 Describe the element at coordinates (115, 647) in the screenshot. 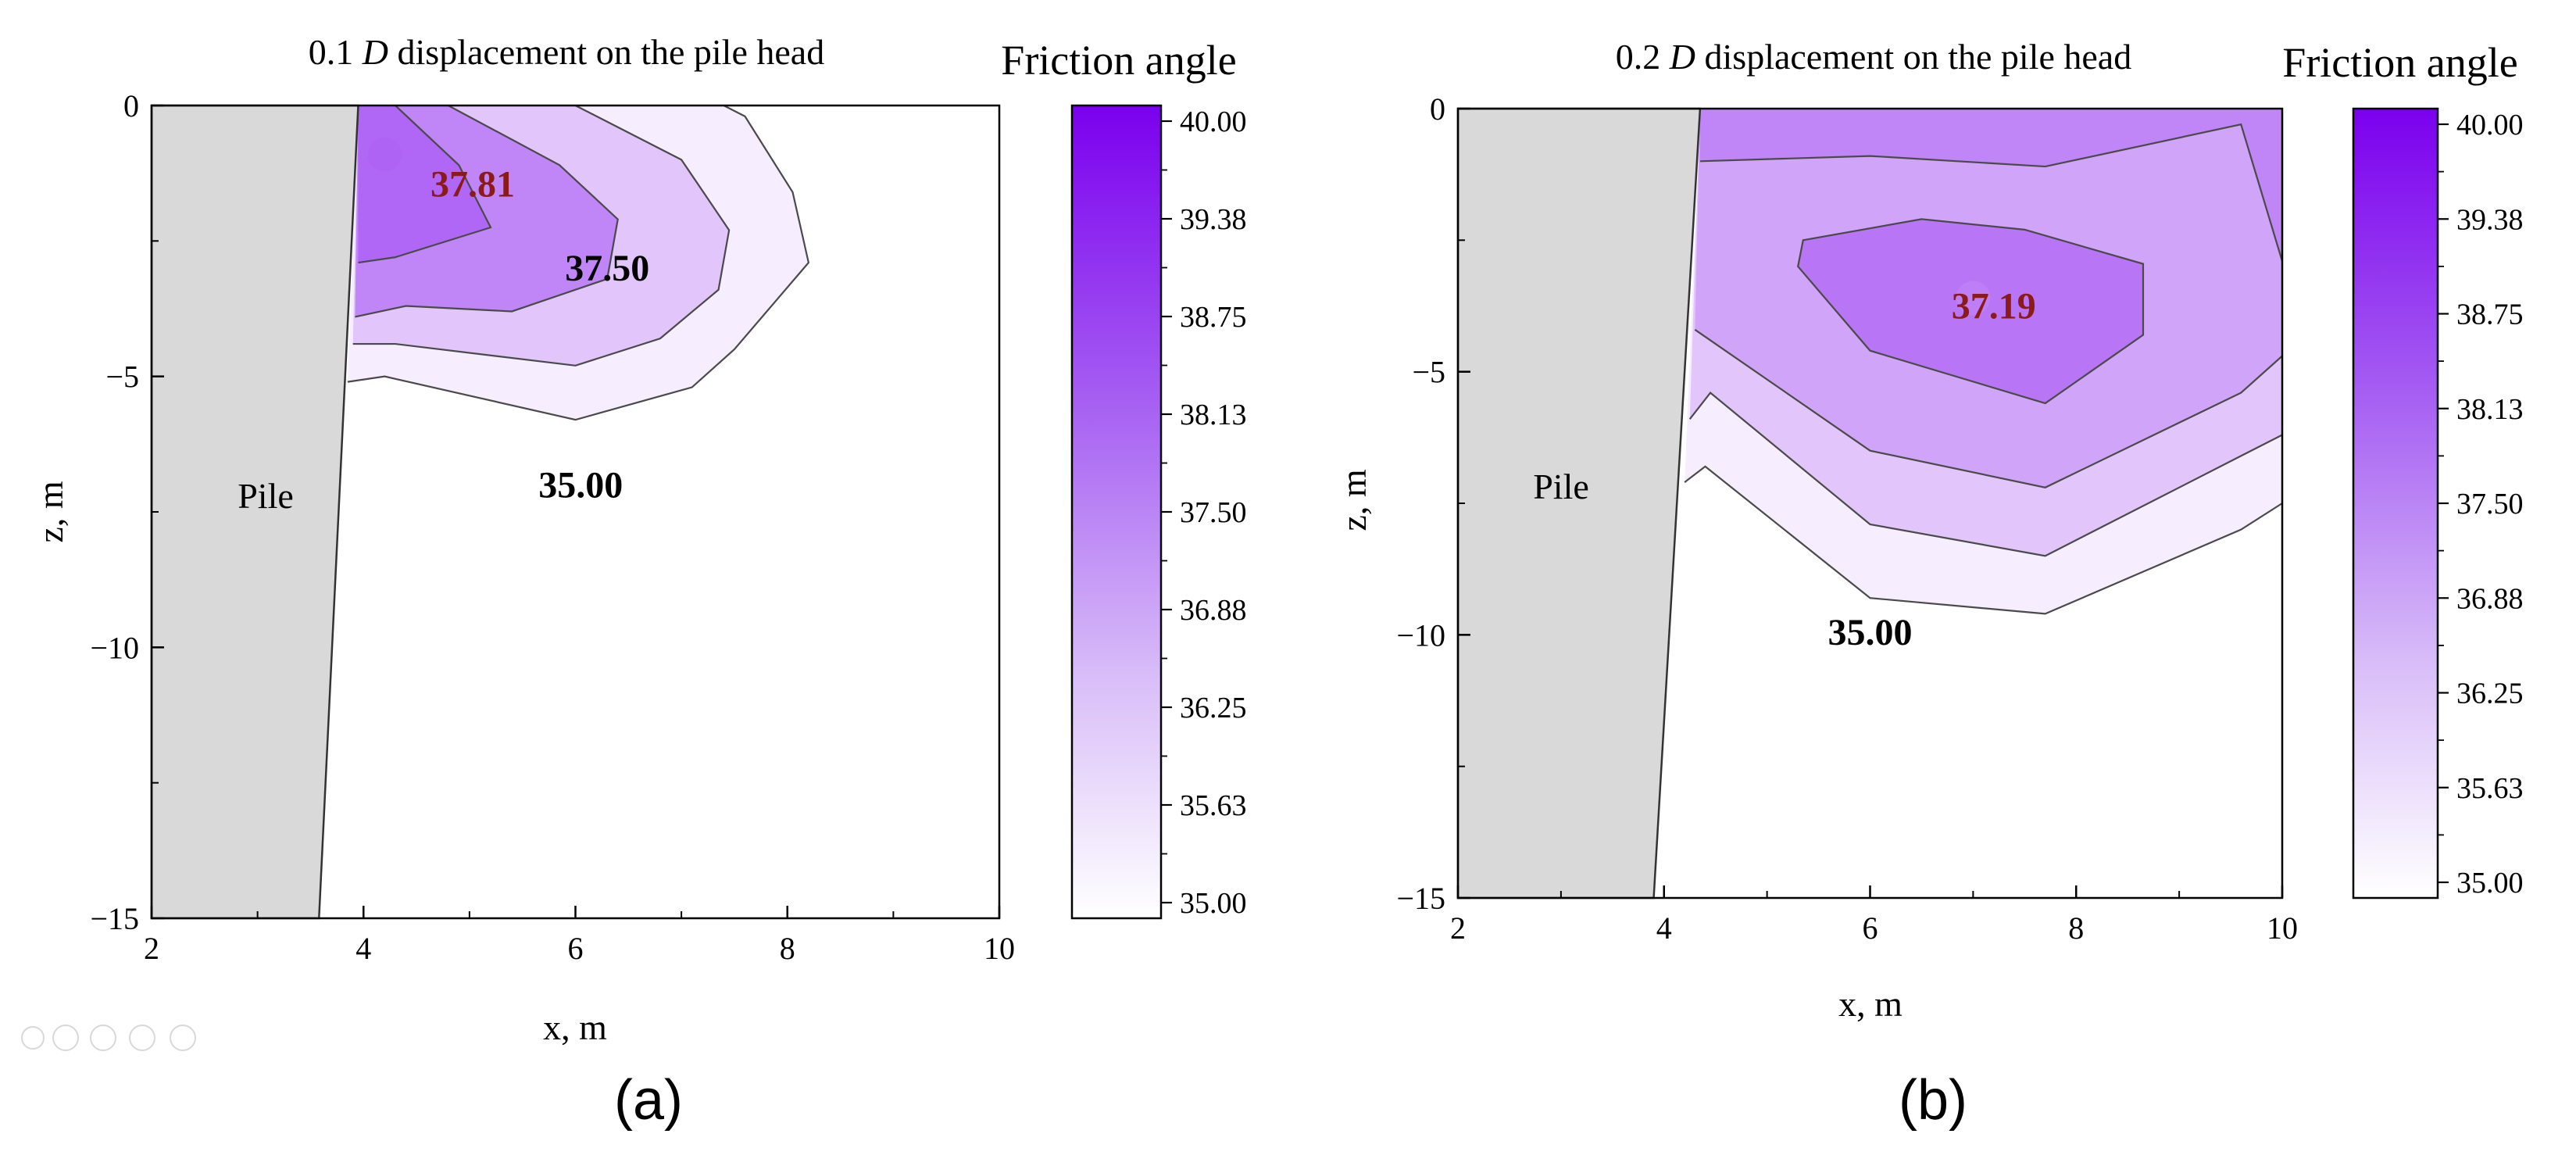

I see `panel-a-y-tick-label: −10` at that location.